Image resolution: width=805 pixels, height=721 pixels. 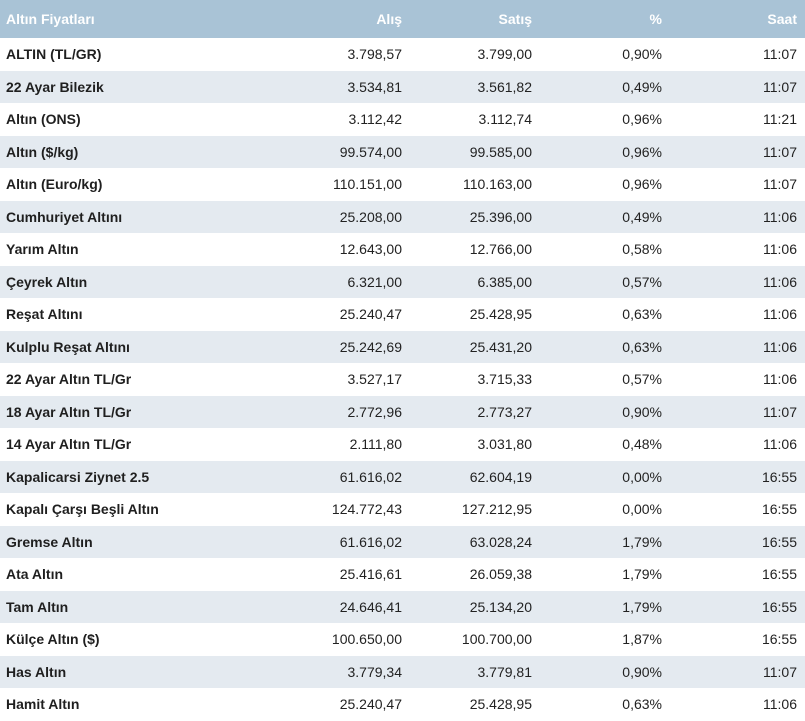 I want to click on cell-percent: 0,49%, so click(x=605, y=86).